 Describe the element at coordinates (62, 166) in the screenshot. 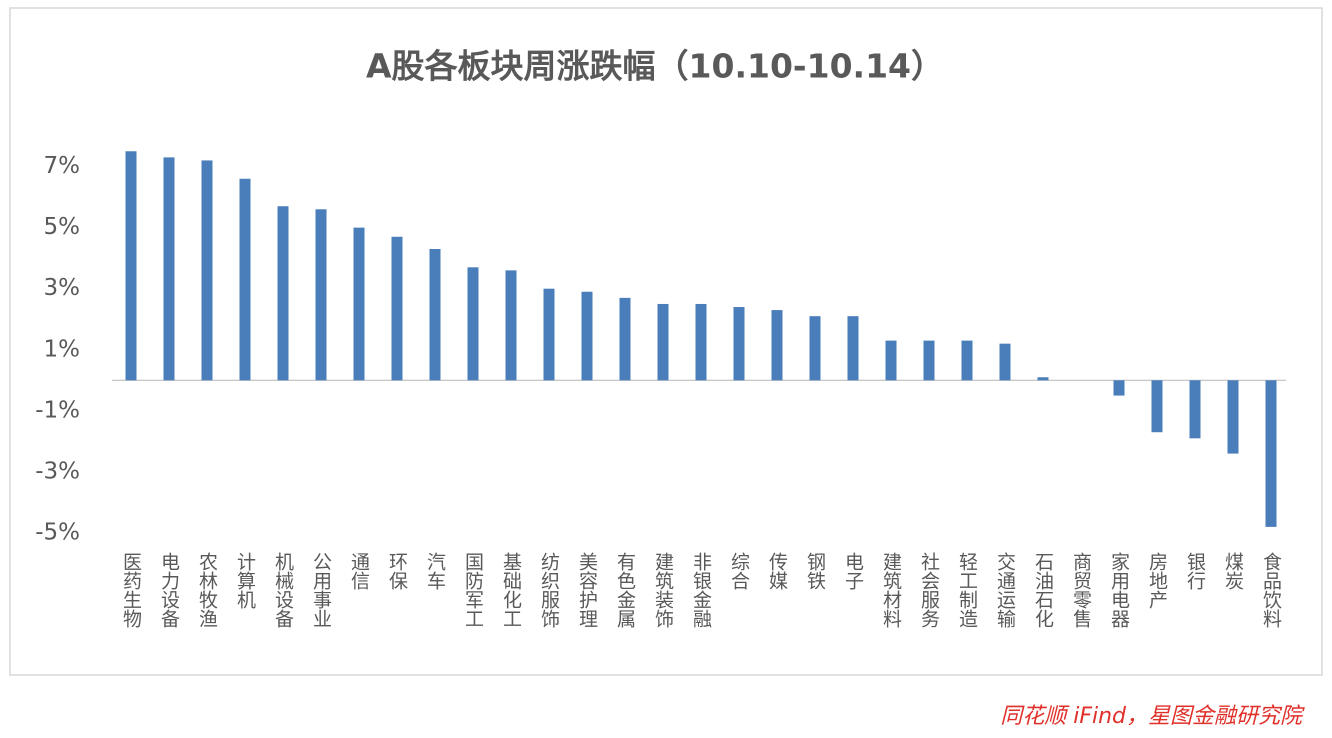

I see `y-tick-label: 7%` at that location.